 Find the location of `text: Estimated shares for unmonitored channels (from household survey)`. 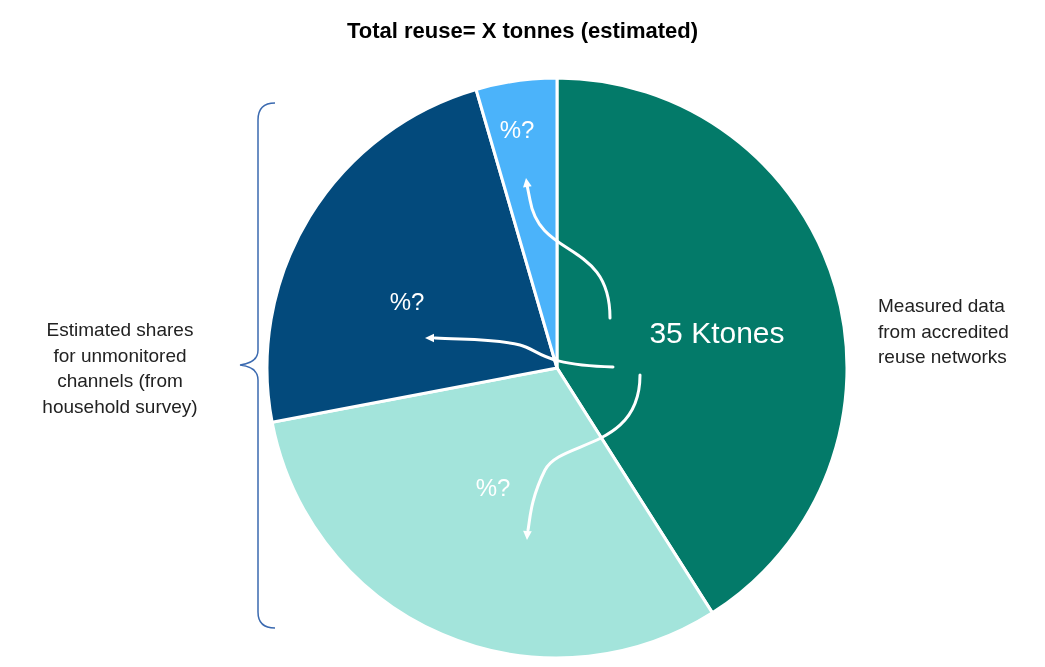

text: Estimated shares for unmonitored channels (from household survey) is located at coordinates (120, 368).